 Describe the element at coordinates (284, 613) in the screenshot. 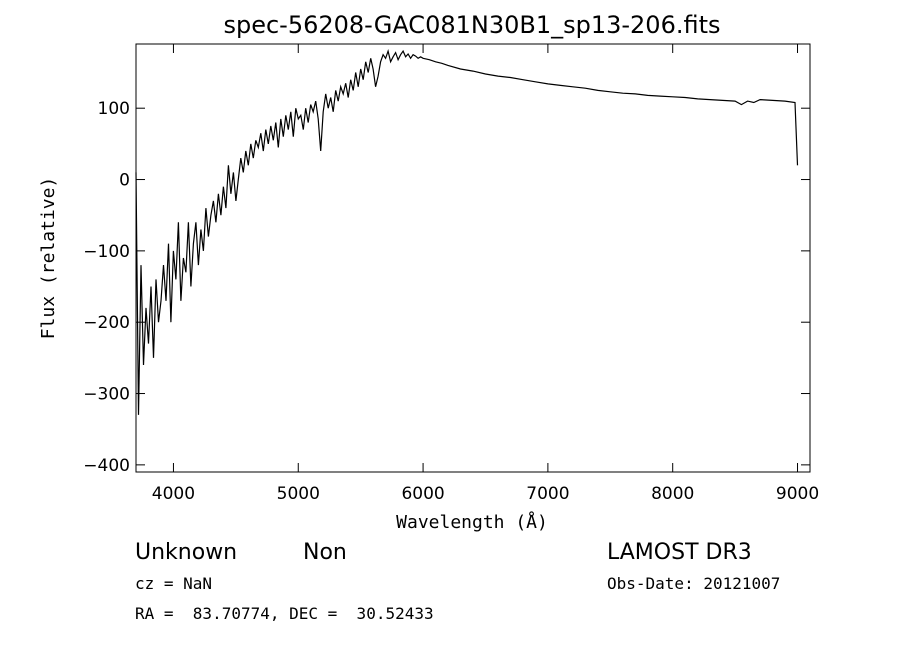

I see `ra-dec-coords: RA = 83.70774, DEC = 30.52433` at that location.